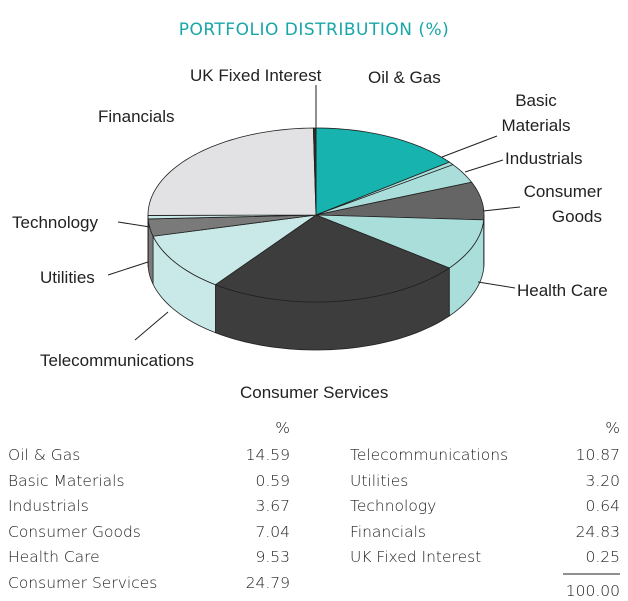 The height and width of the screenshot is (601, 628). Describe the element at coordinates (536, 113) in the screenshot. I see `slice-label: Basic Materials` at that location.